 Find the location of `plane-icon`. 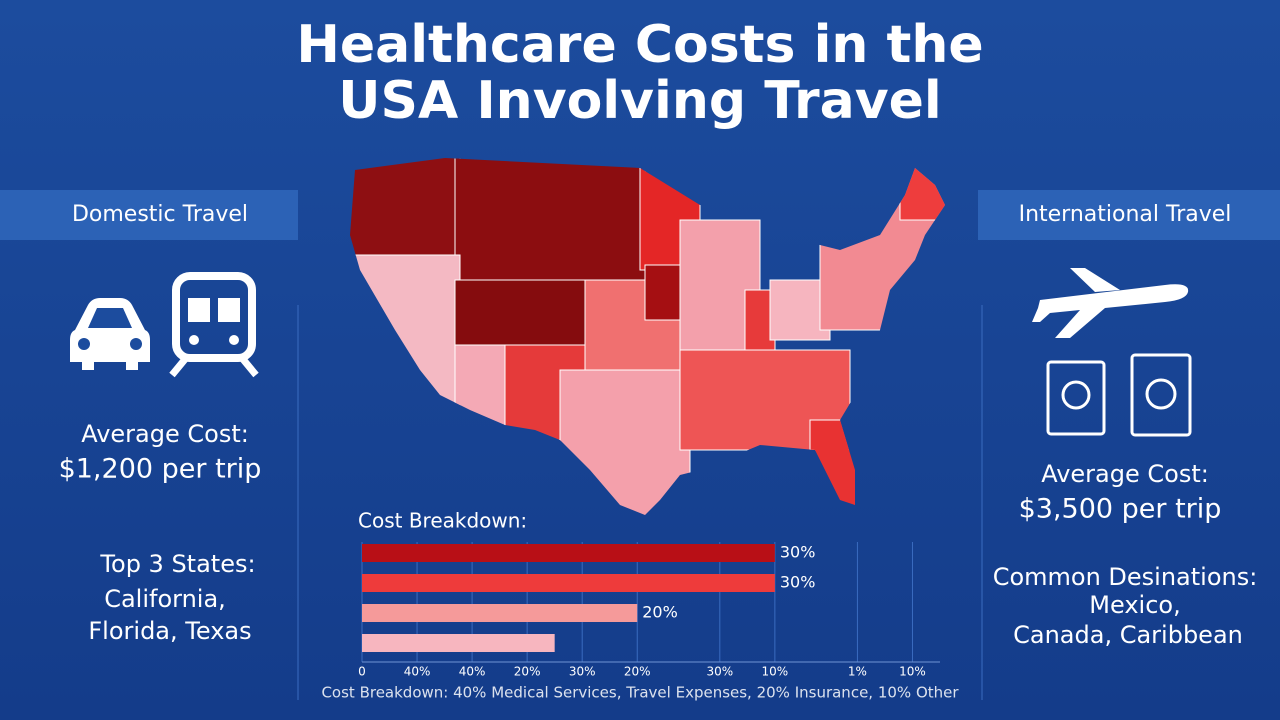

plane-icon is located at coordinates (1110, 303).